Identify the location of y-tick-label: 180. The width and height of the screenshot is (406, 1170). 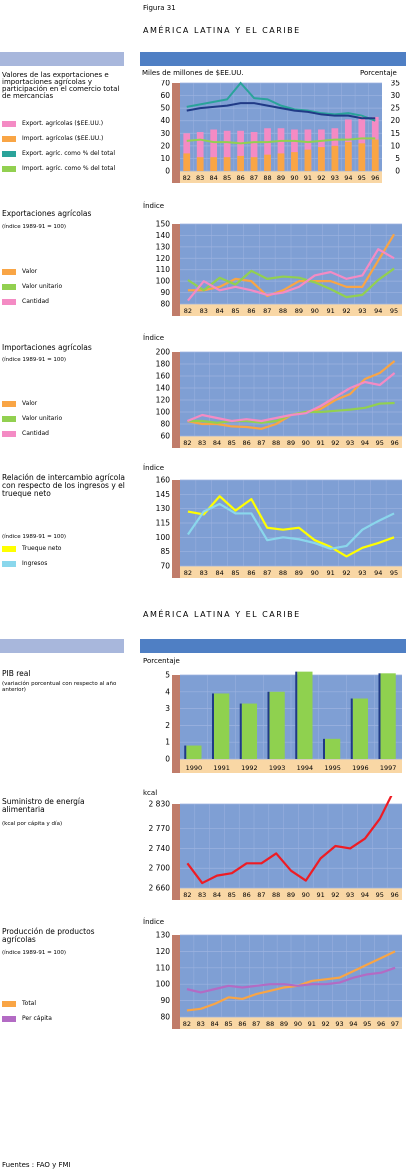
(163, 364).